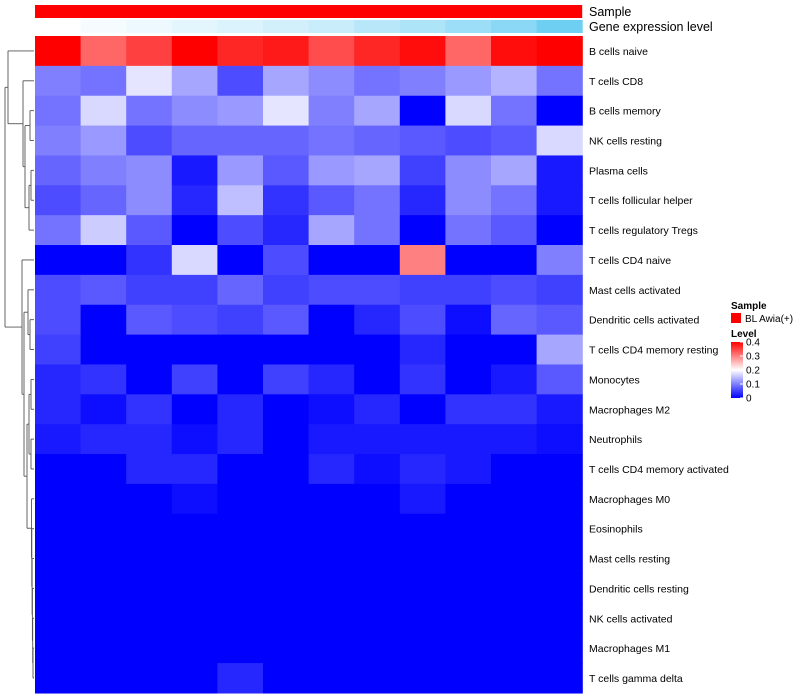 Image resolution: width=800 pixels, height=700 pixels. What do you see at coordinates (309, 19) in the screenshot?
I see `column-annotation-bars` at bounding box center [309, 19].